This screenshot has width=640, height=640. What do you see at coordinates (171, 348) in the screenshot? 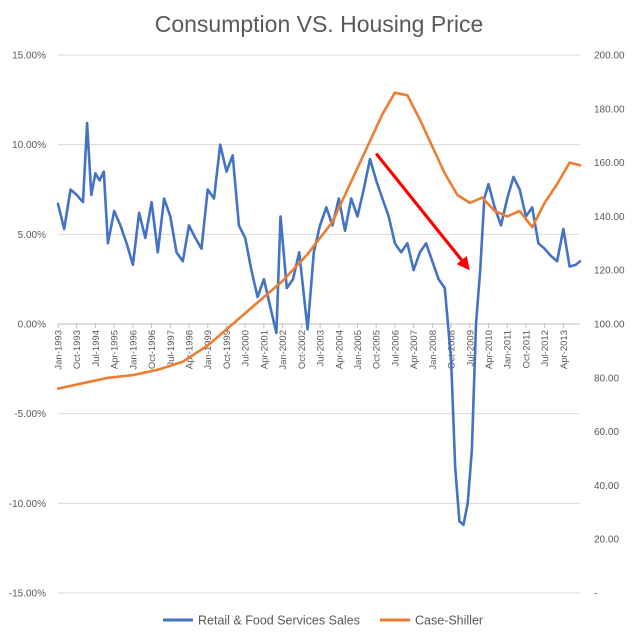
I see `x-tick-label: Jul-1997` at bounding box center [171, 348].